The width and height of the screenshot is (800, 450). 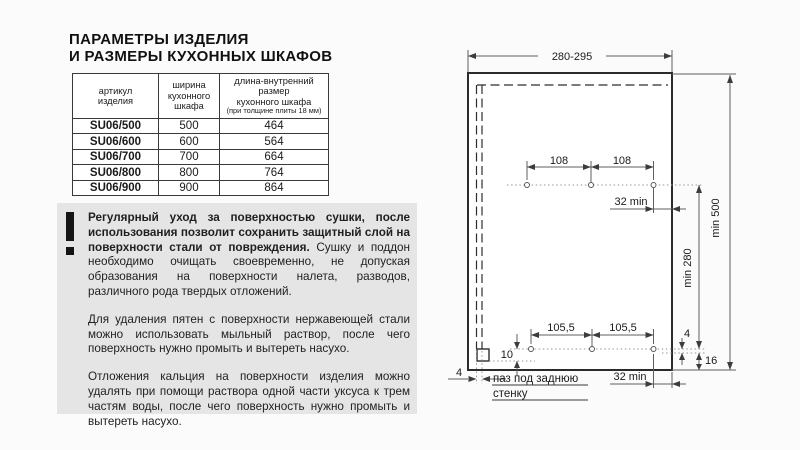 I want to click on table-row: SU06/600 600 564, so click(x=200, y=141).